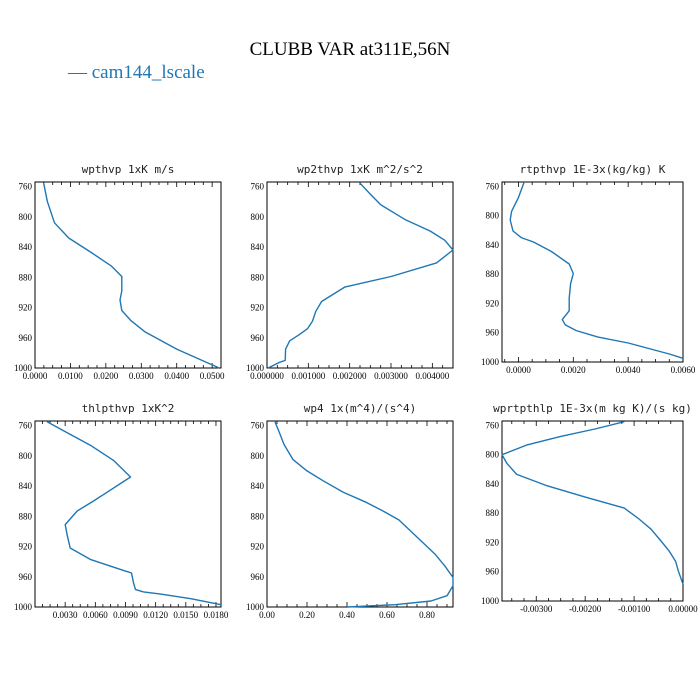 Image resolution: width=700 pixels, height=700 pixels. What do you see at coordinates (573, 370) in the screenshot?
I see `x-tick-label: 0.0020` at bounding box center [573, 370].